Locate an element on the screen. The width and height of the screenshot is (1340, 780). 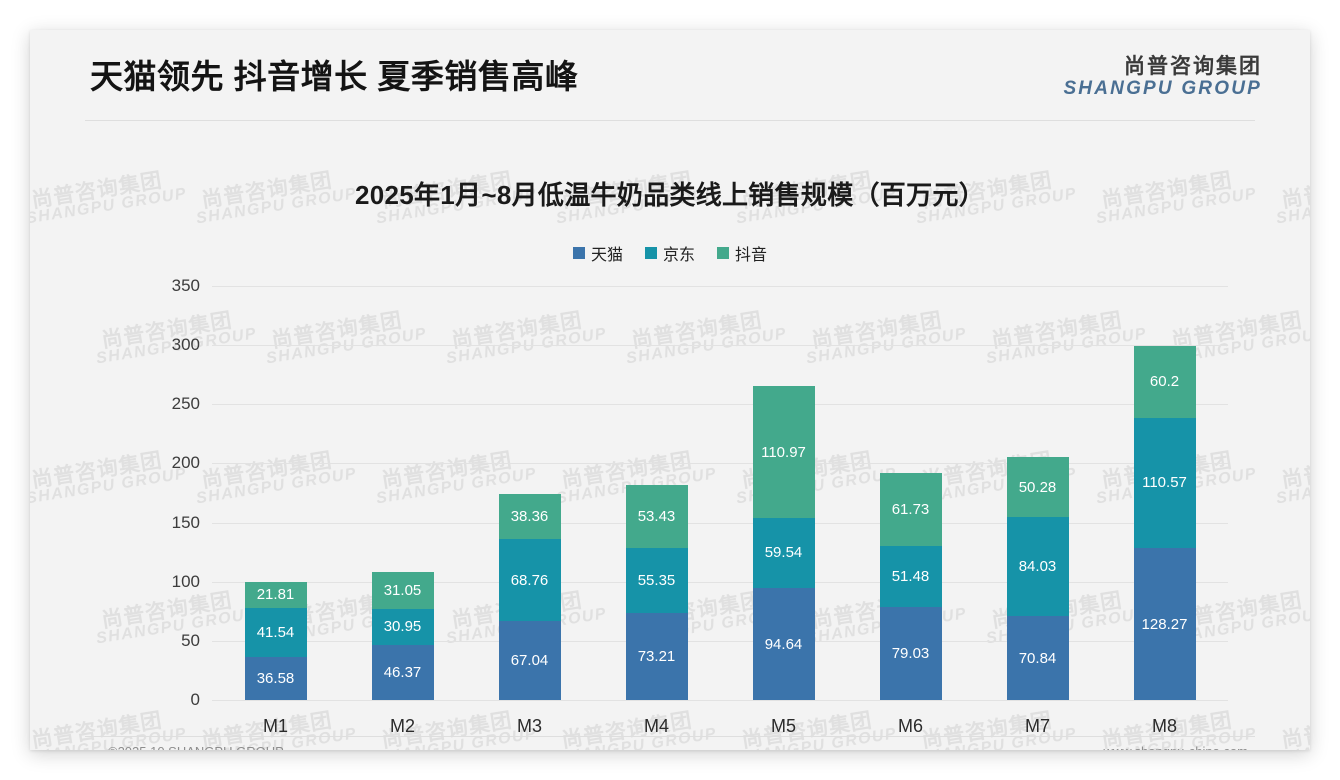
bar-value-label: 61.73 is located at coordinates (910, 509).